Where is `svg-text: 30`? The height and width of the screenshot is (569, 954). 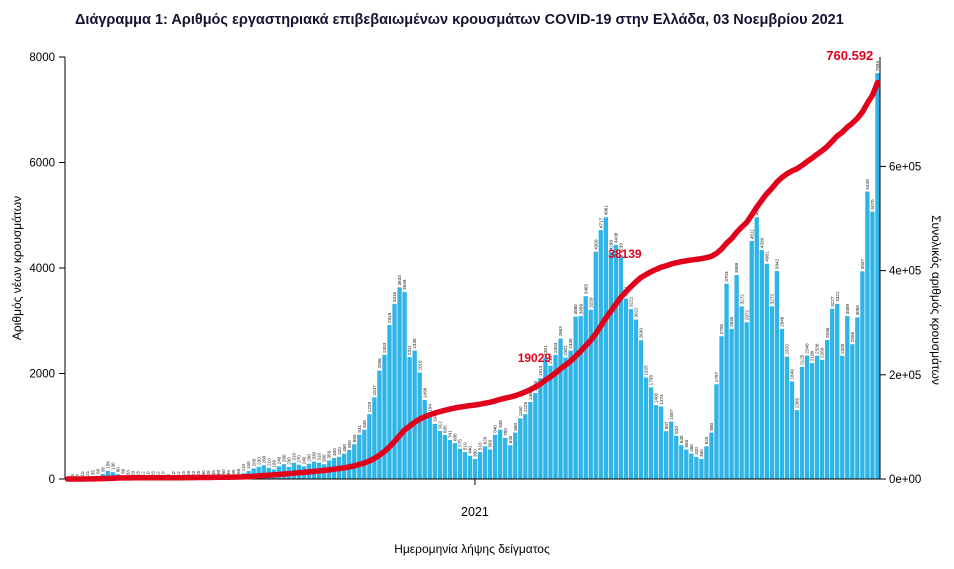 svg-text: 30 is located at coordinates (203, 473).